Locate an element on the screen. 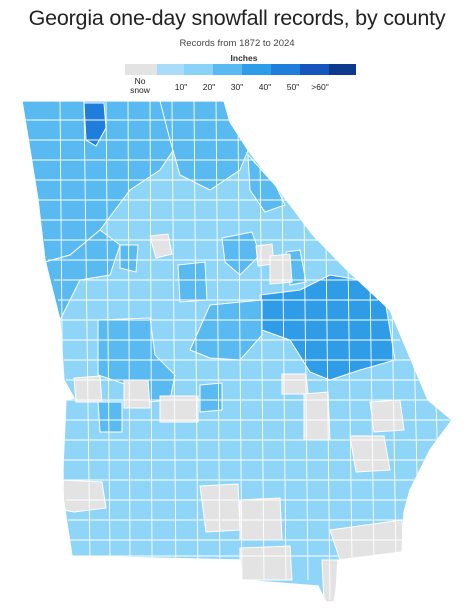  legend-label-30: 30" is located at coordinates (237, 87).